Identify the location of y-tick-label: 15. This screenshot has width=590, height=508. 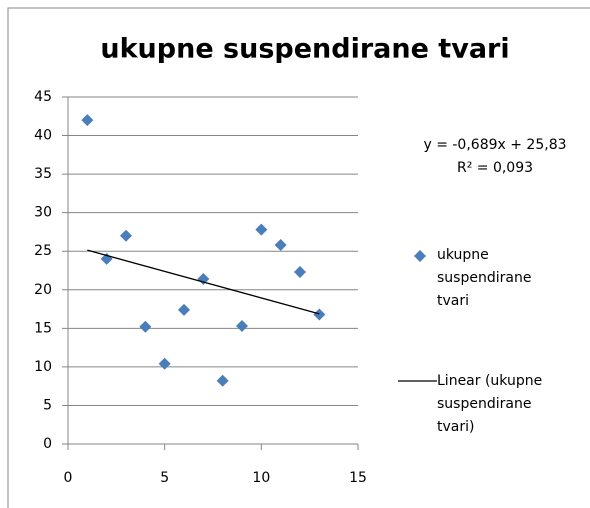
(43, 328).